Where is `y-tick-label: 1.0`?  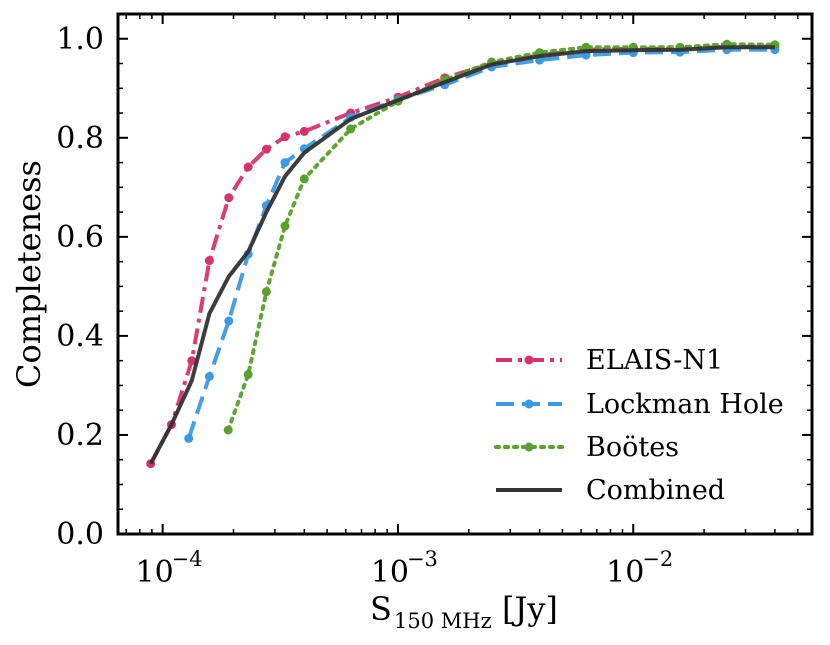 y-tick-label: 1.0 is located at coordinates (80, 39).